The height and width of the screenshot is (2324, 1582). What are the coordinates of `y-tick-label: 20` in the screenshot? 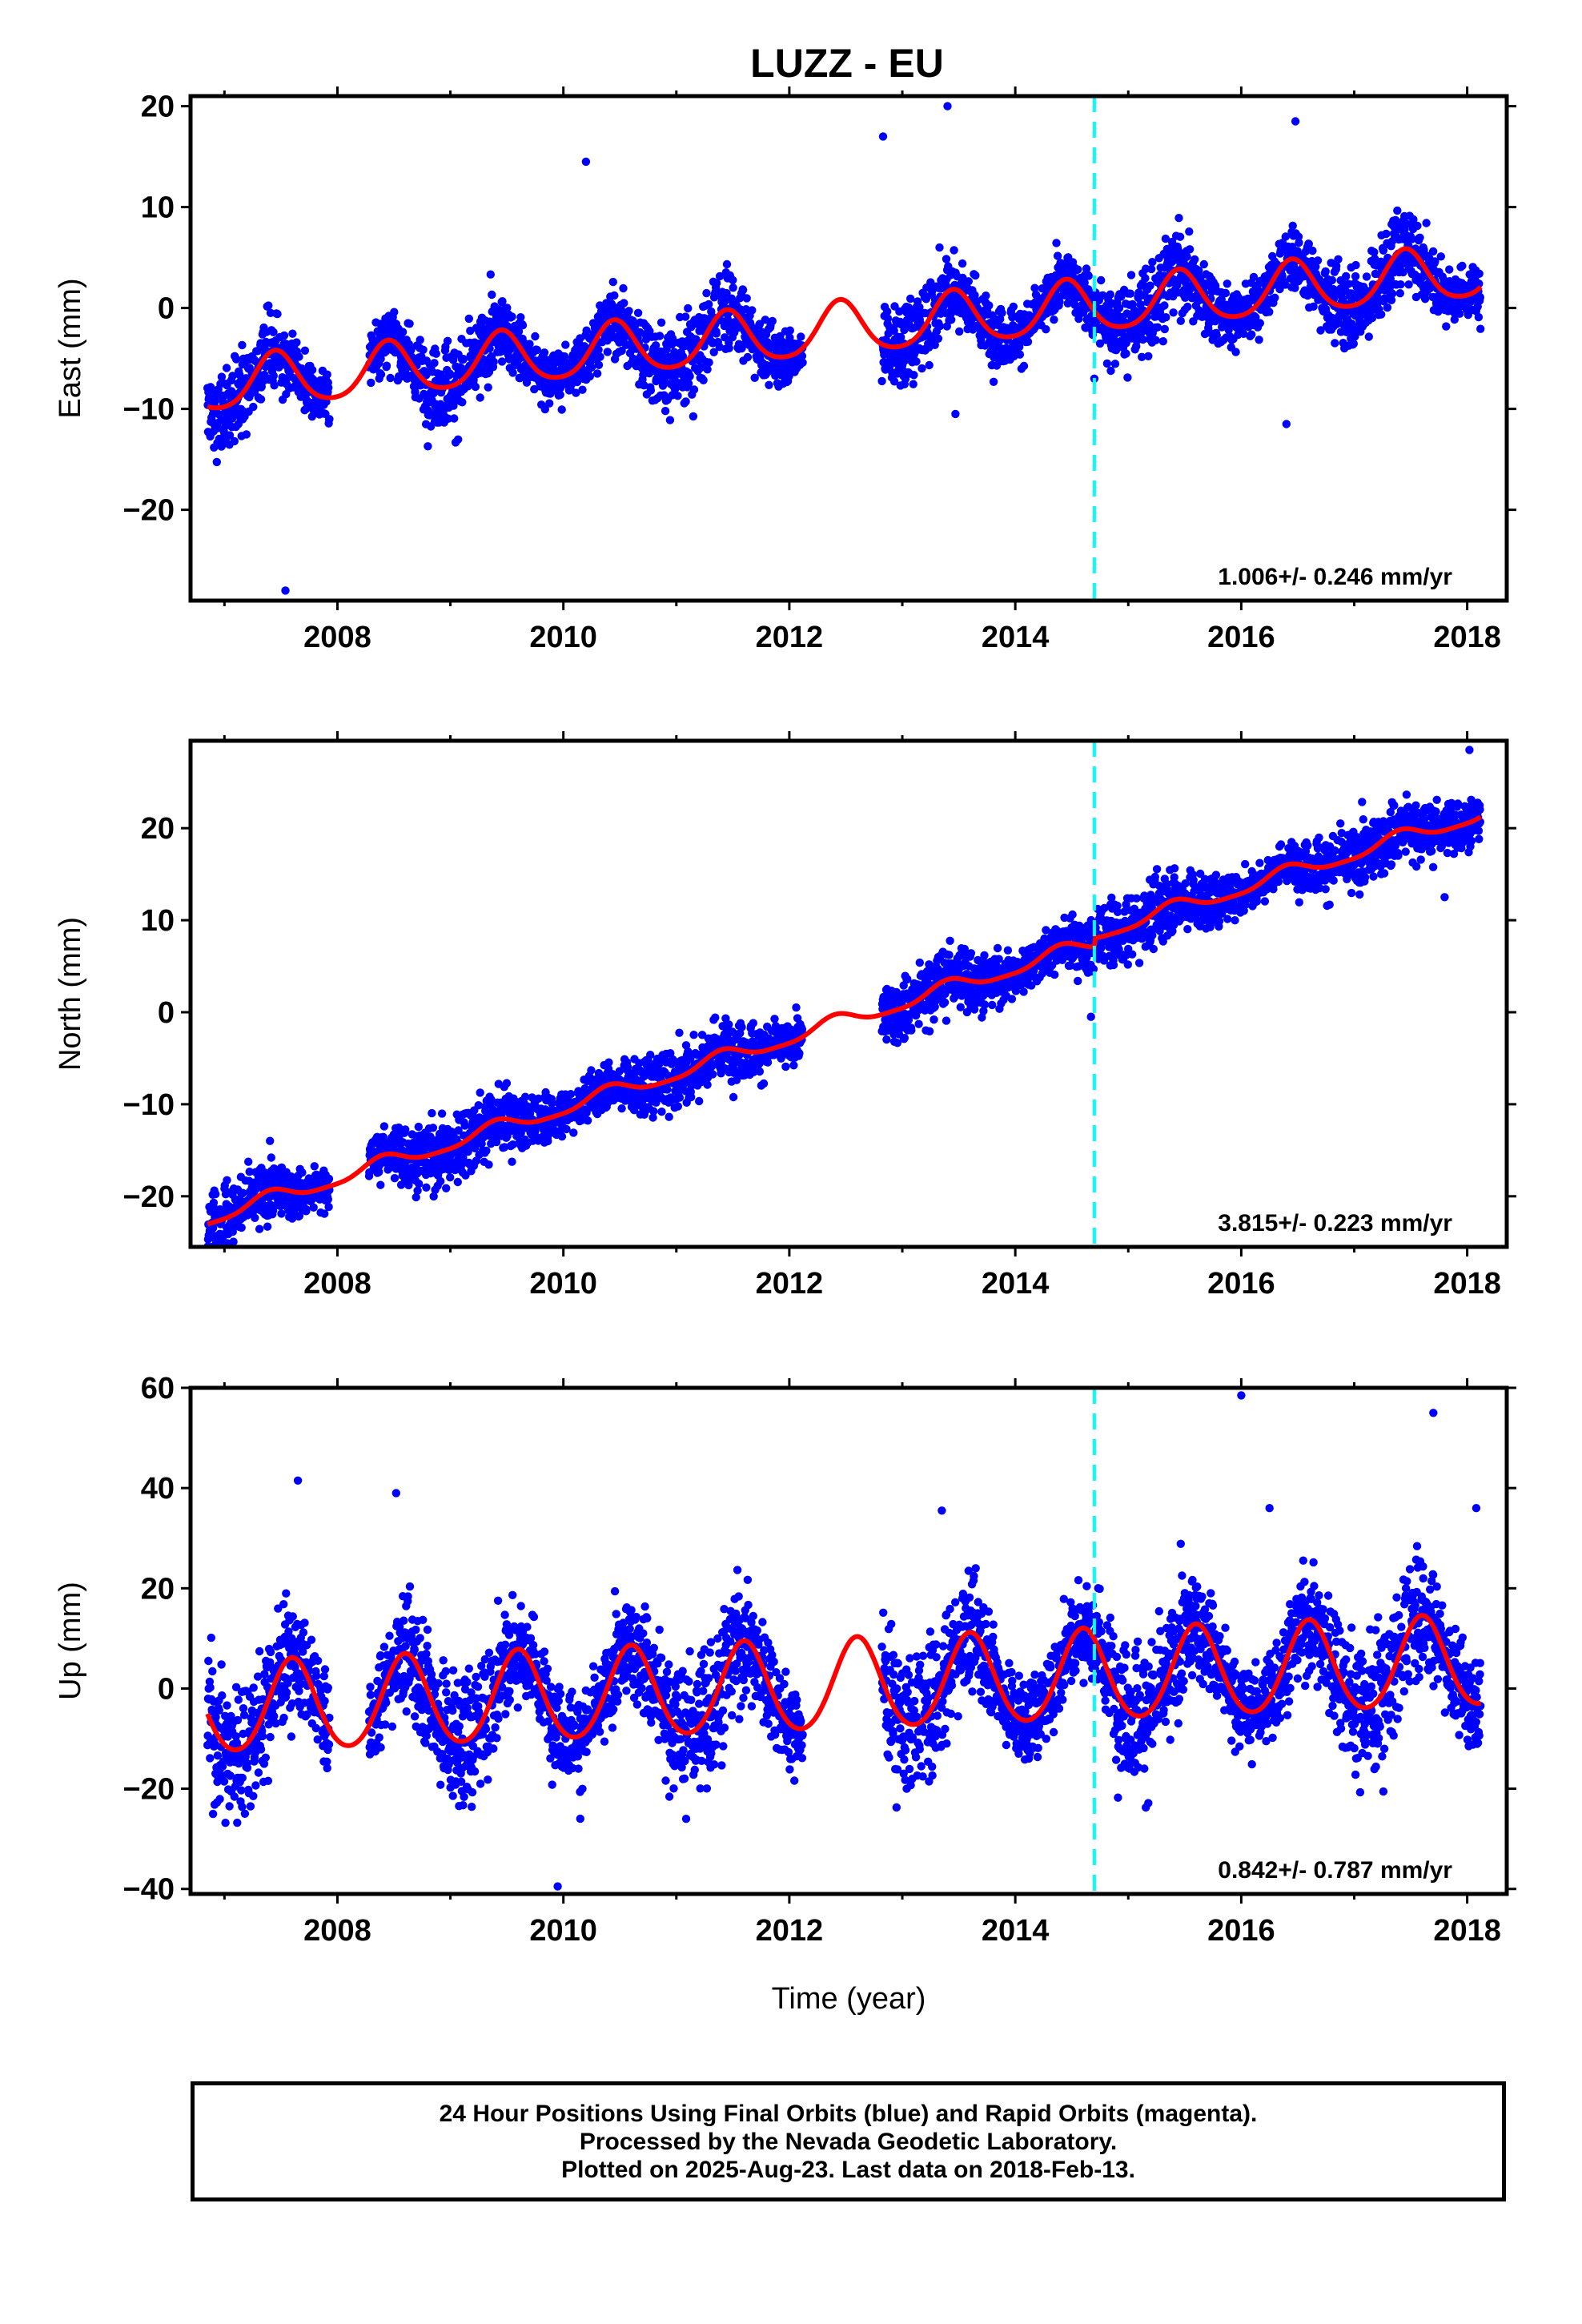 It's located at (158, 107).